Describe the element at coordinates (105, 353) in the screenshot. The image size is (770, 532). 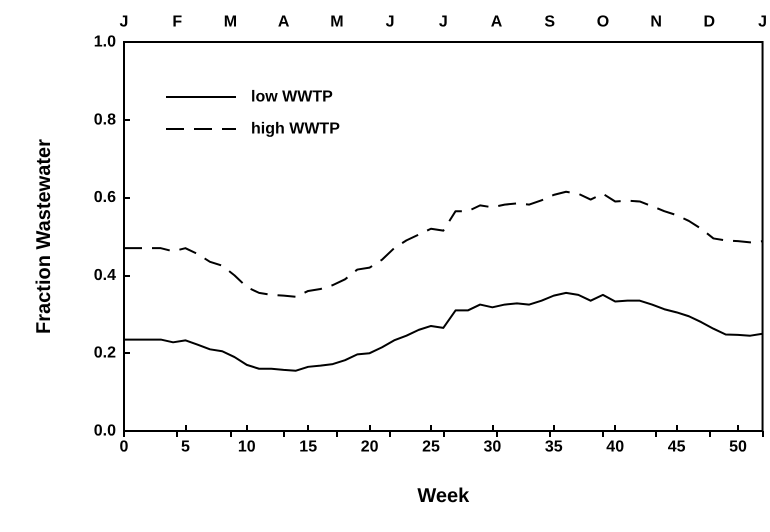
I see `y-tick-label: 0.2` at that location.